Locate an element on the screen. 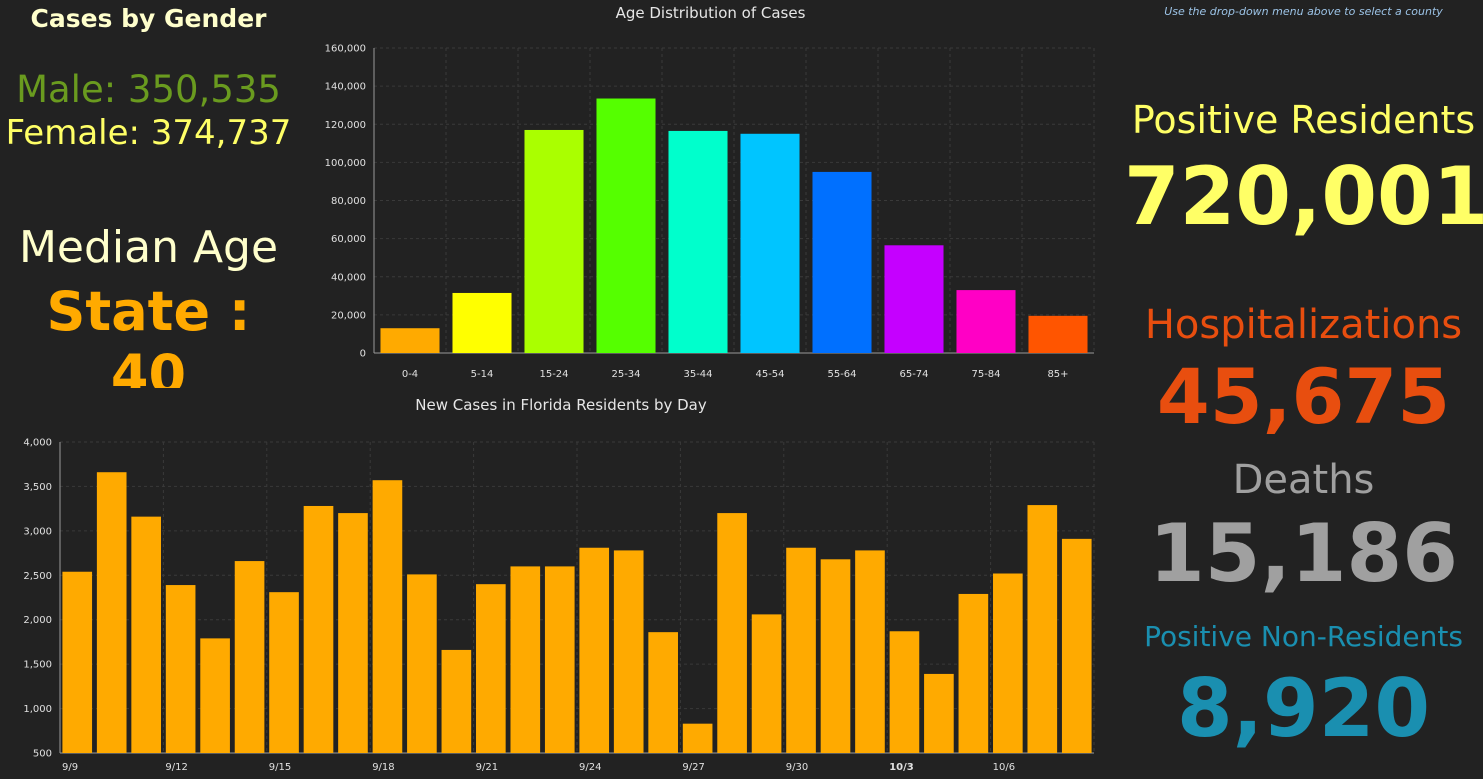  y-tick-label: 140,000 is located at coordinates (345, 87).